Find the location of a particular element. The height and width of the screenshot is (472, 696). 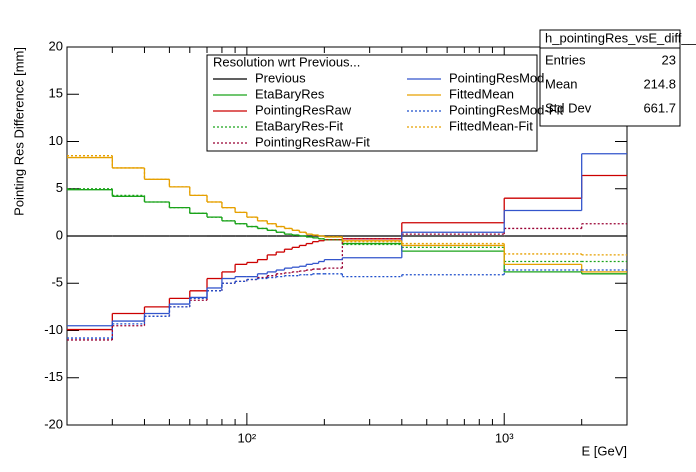

y-tick-label: -5 is located at coordinates (57, 282).